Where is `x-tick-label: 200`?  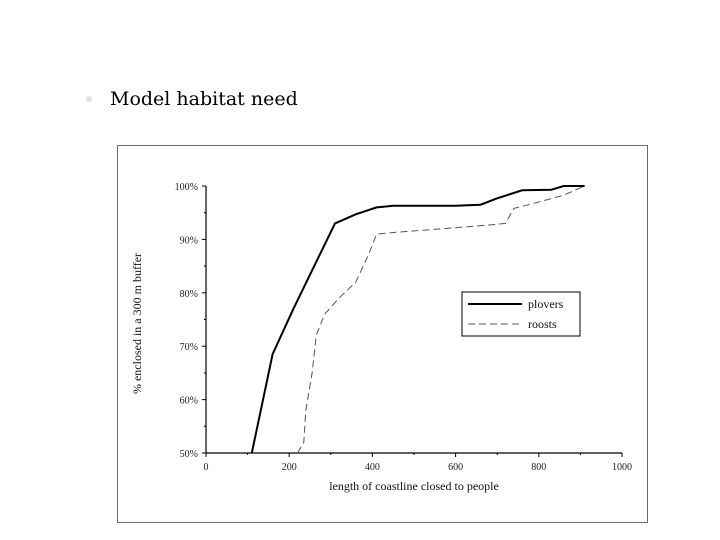 x-tick-label: 200 is located at coordinates (289, 467).